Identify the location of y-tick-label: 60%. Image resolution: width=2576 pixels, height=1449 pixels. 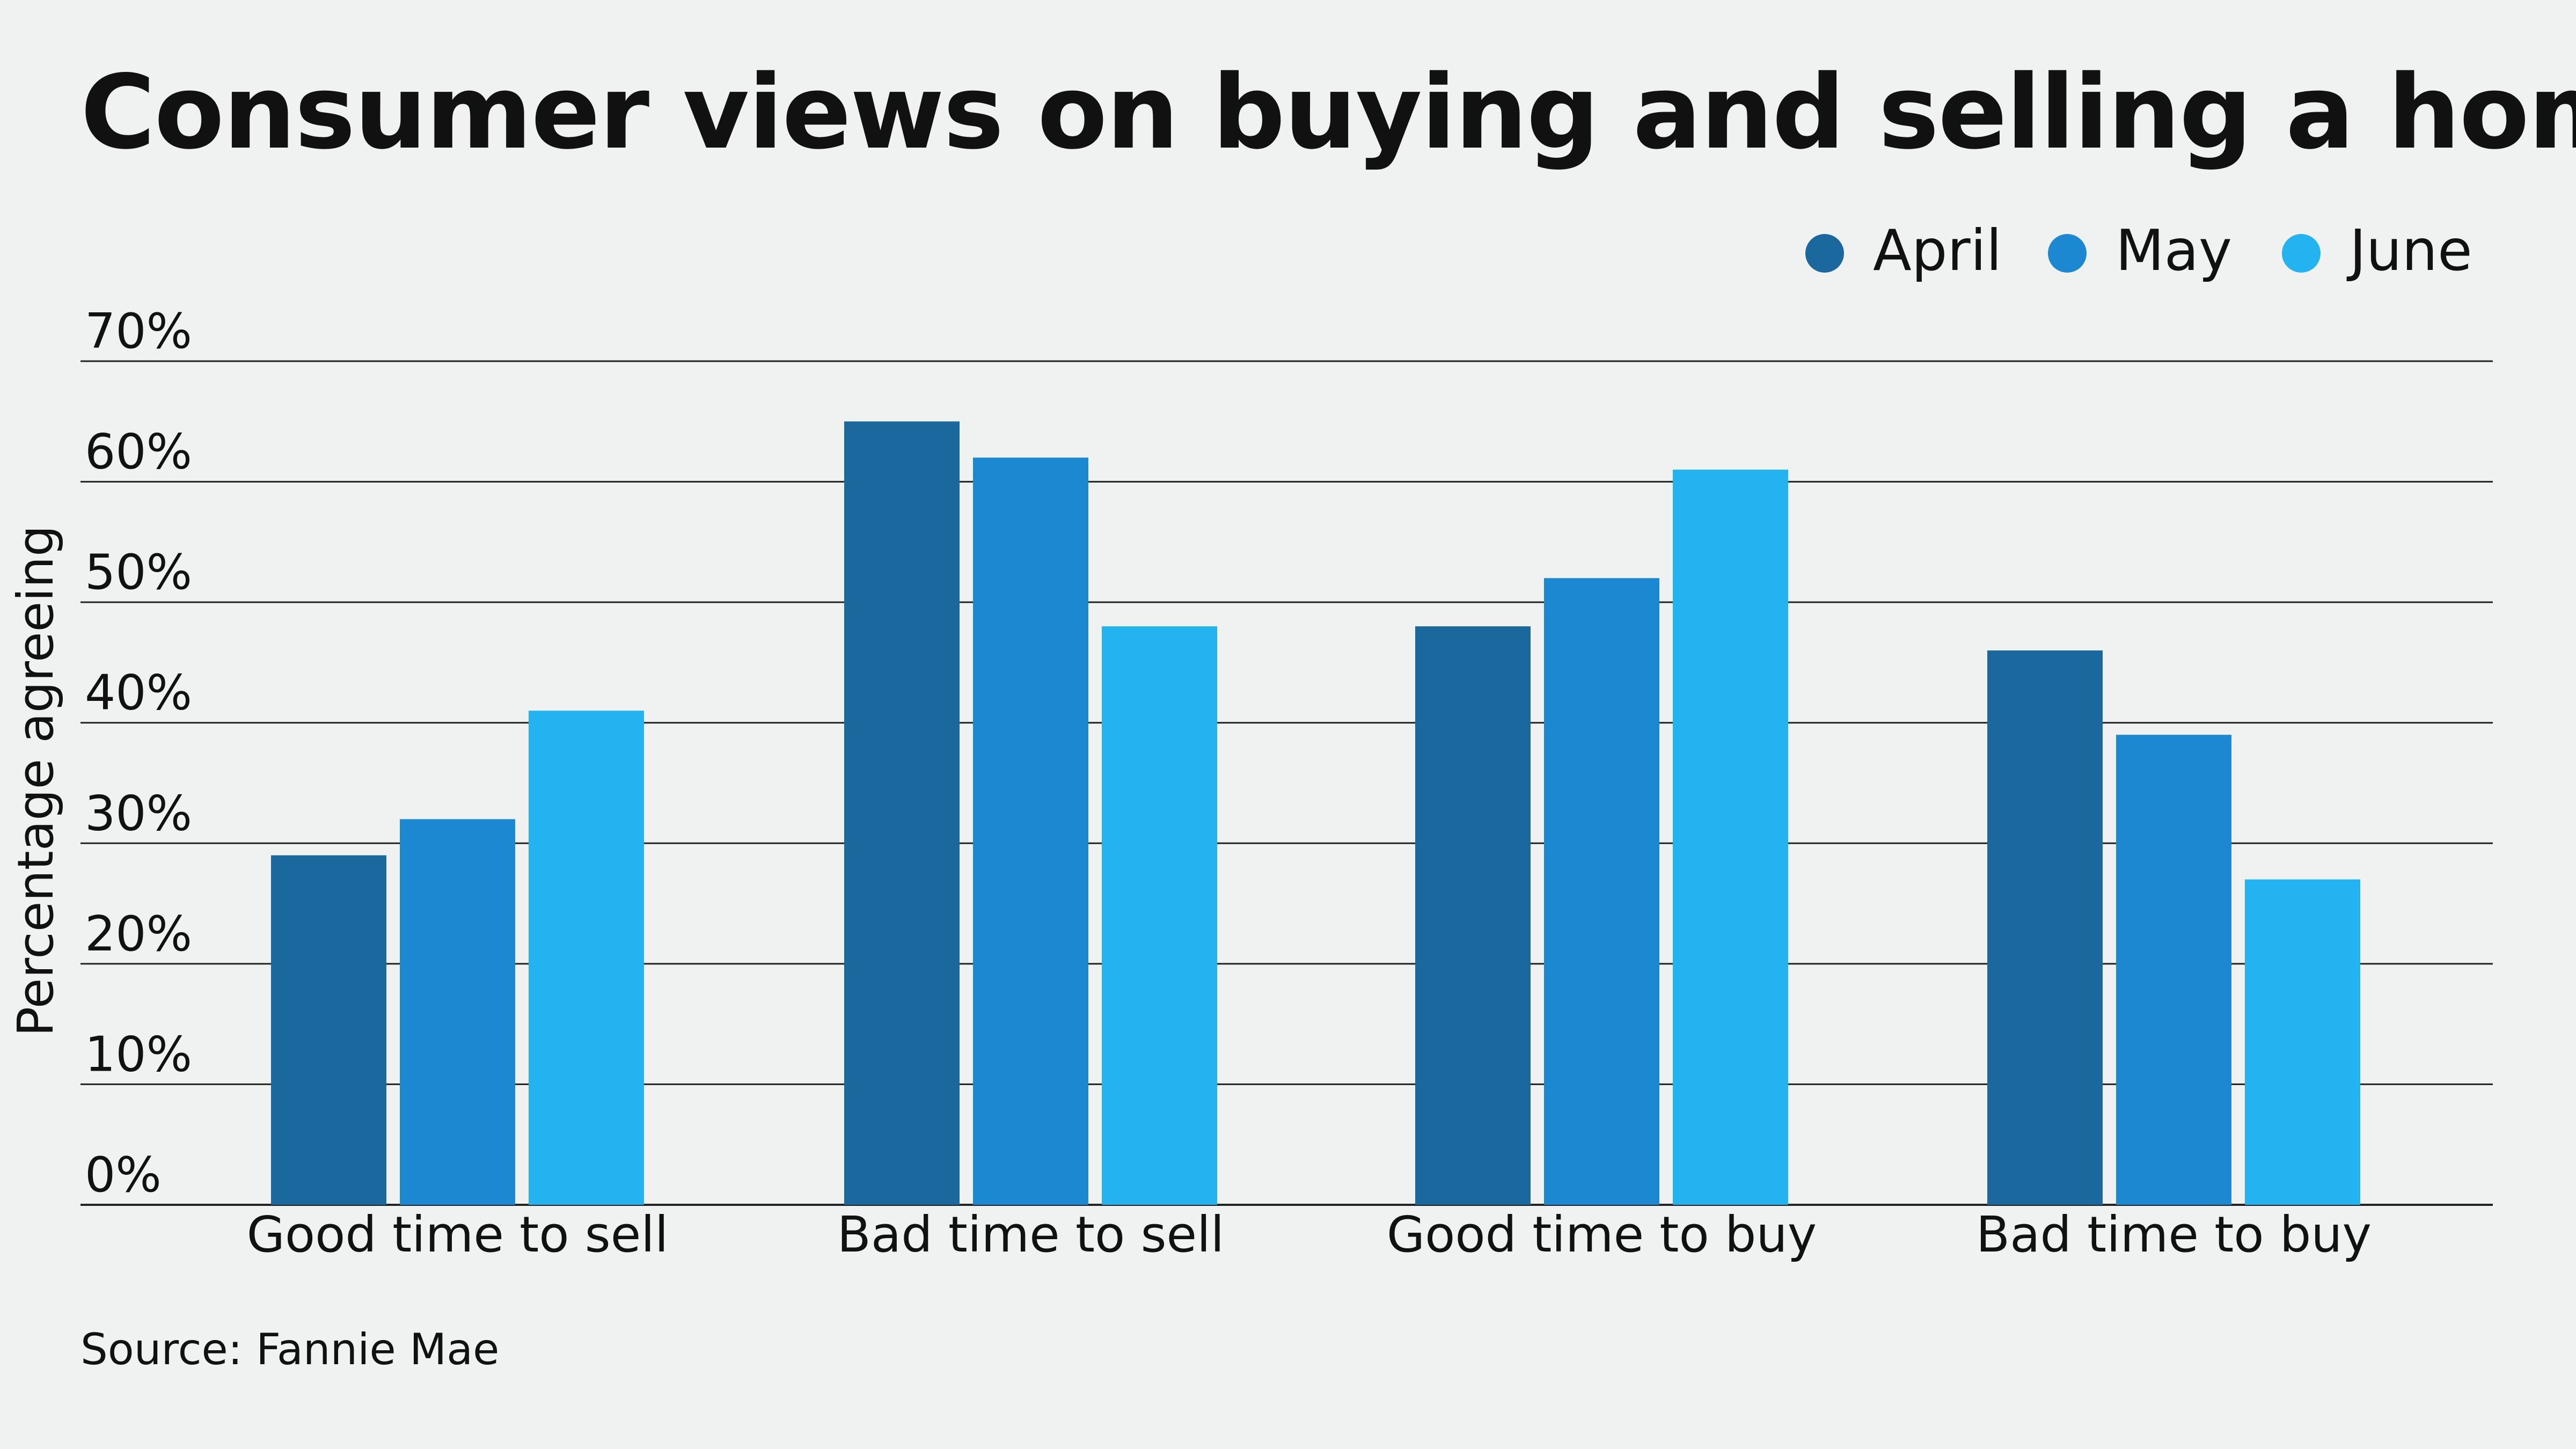
(138, 452).